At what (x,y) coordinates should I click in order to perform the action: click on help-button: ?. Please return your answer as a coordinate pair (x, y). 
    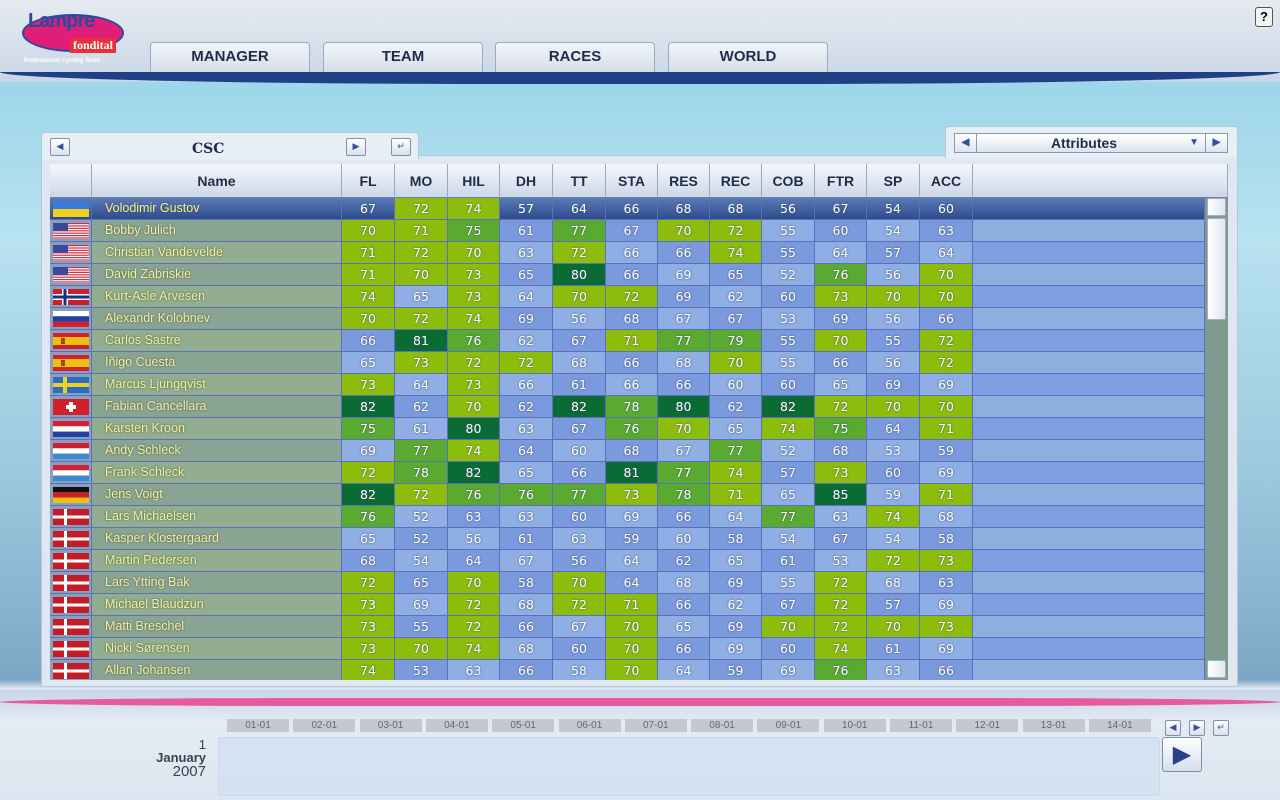
    Looking at the image, I should click on (1264, 17).